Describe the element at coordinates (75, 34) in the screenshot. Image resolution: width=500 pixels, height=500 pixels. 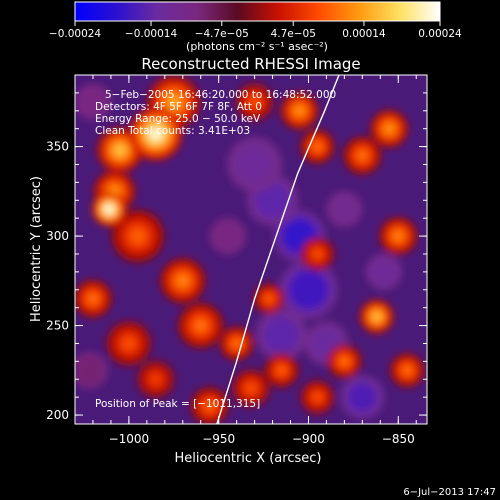
I see `colorbar-tick-label: −0.00024` at that location.